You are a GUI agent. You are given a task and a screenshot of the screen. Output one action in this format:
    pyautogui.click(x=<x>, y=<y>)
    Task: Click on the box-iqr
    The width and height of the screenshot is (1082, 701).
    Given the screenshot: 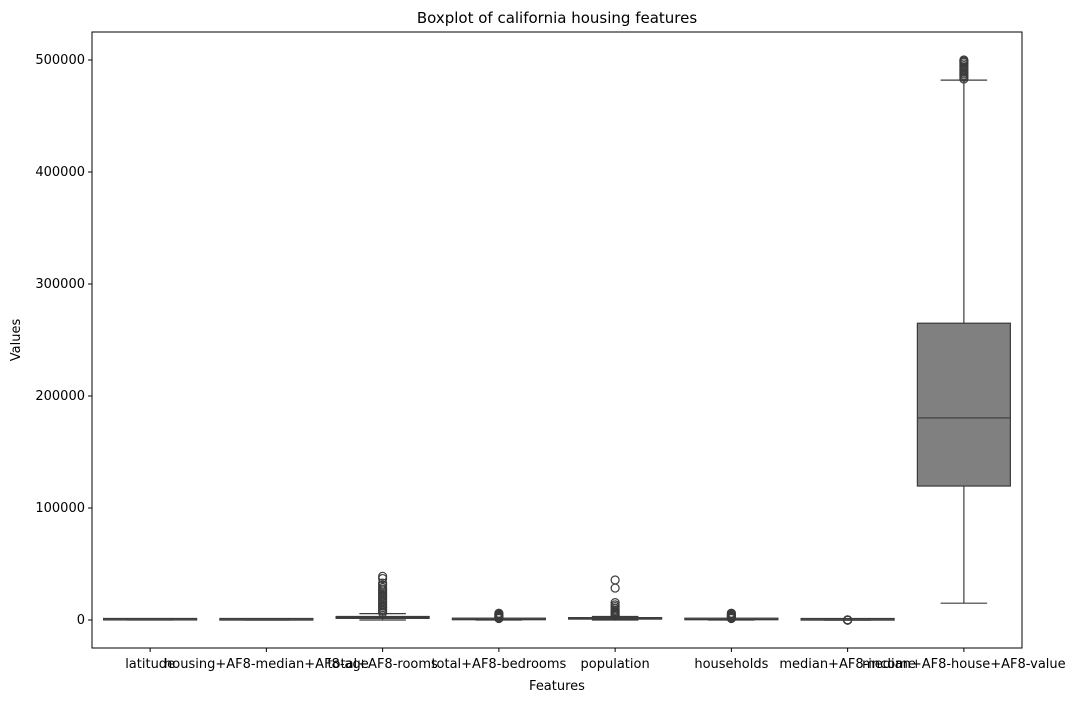 What is the action you would take?
    pyautogui.click(x=963, y=404)
    